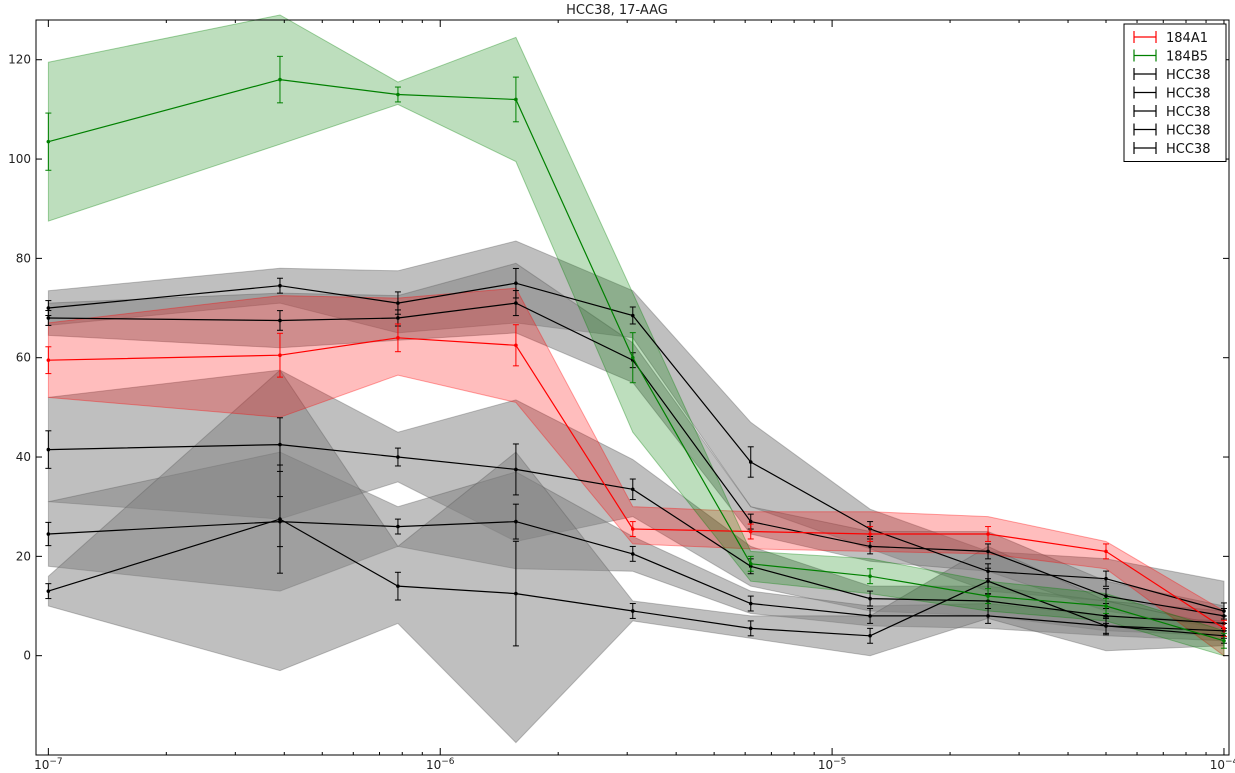 The width and height of the screenshot is (1235, 773). What do you see at coordinates (617, 10) in the screenshot?
I see `chart-title: HCC38, 17-AAG` at bounding box center [617, 10].